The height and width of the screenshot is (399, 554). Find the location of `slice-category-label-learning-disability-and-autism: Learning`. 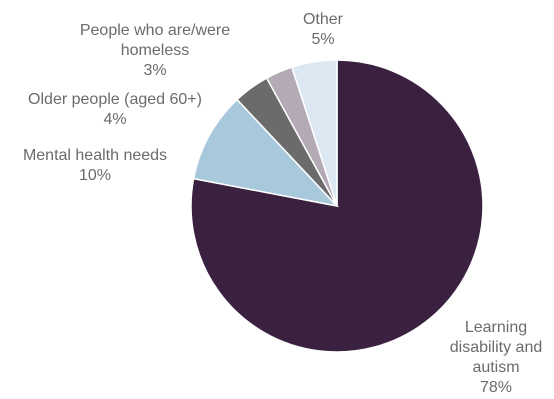

slice-category-label-learning-disability-and-autism: Learning is located at coordinates (496, 327).